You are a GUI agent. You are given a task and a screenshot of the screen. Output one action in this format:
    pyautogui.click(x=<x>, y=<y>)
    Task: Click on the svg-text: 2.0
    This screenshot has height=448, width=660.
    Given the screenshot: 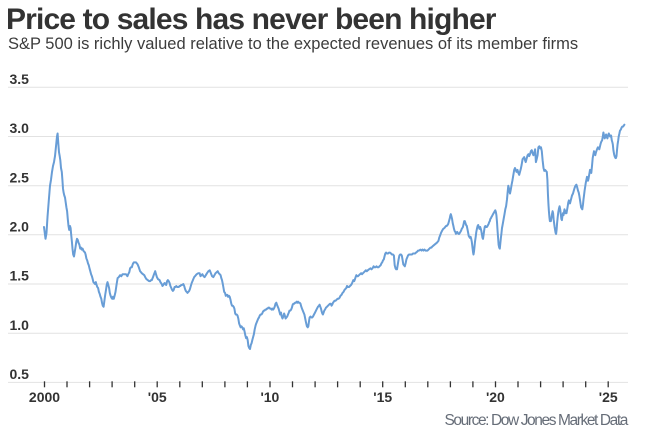 What is the action you would take?
    pyautogui.click(x=20, y=226)
    